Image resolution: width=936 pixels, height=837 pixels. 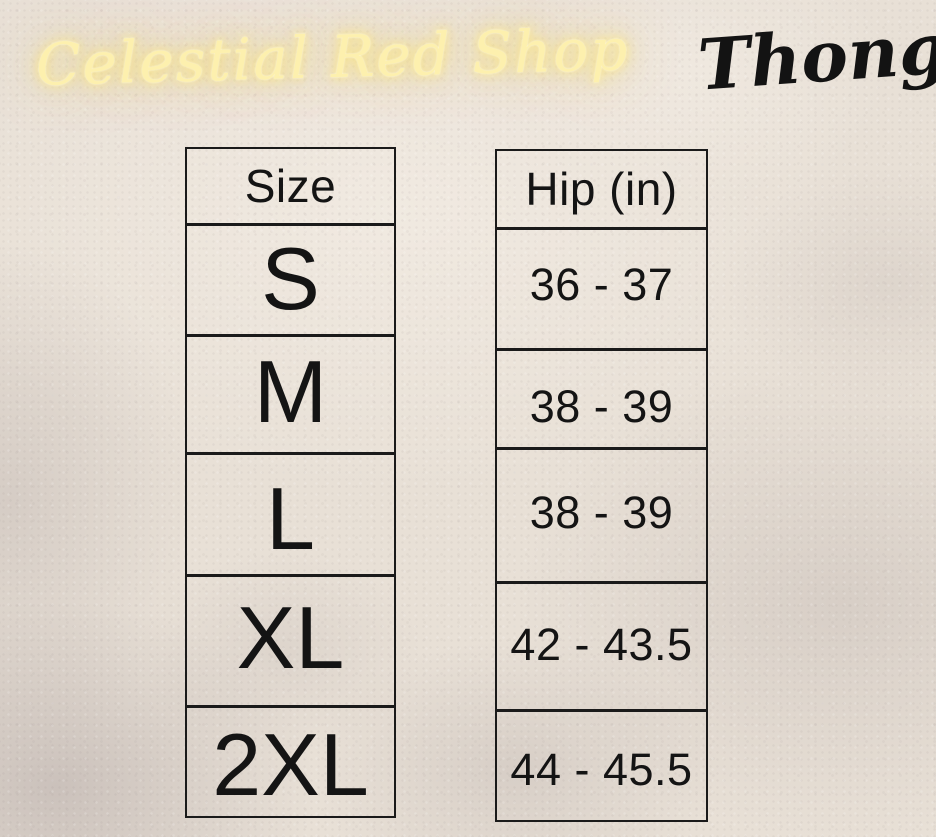 What do you see at coordinates (333, 57) in the screenshot?
I see `shop-logo-text: Celestial Red Shop` at bounding box center [333, 57].